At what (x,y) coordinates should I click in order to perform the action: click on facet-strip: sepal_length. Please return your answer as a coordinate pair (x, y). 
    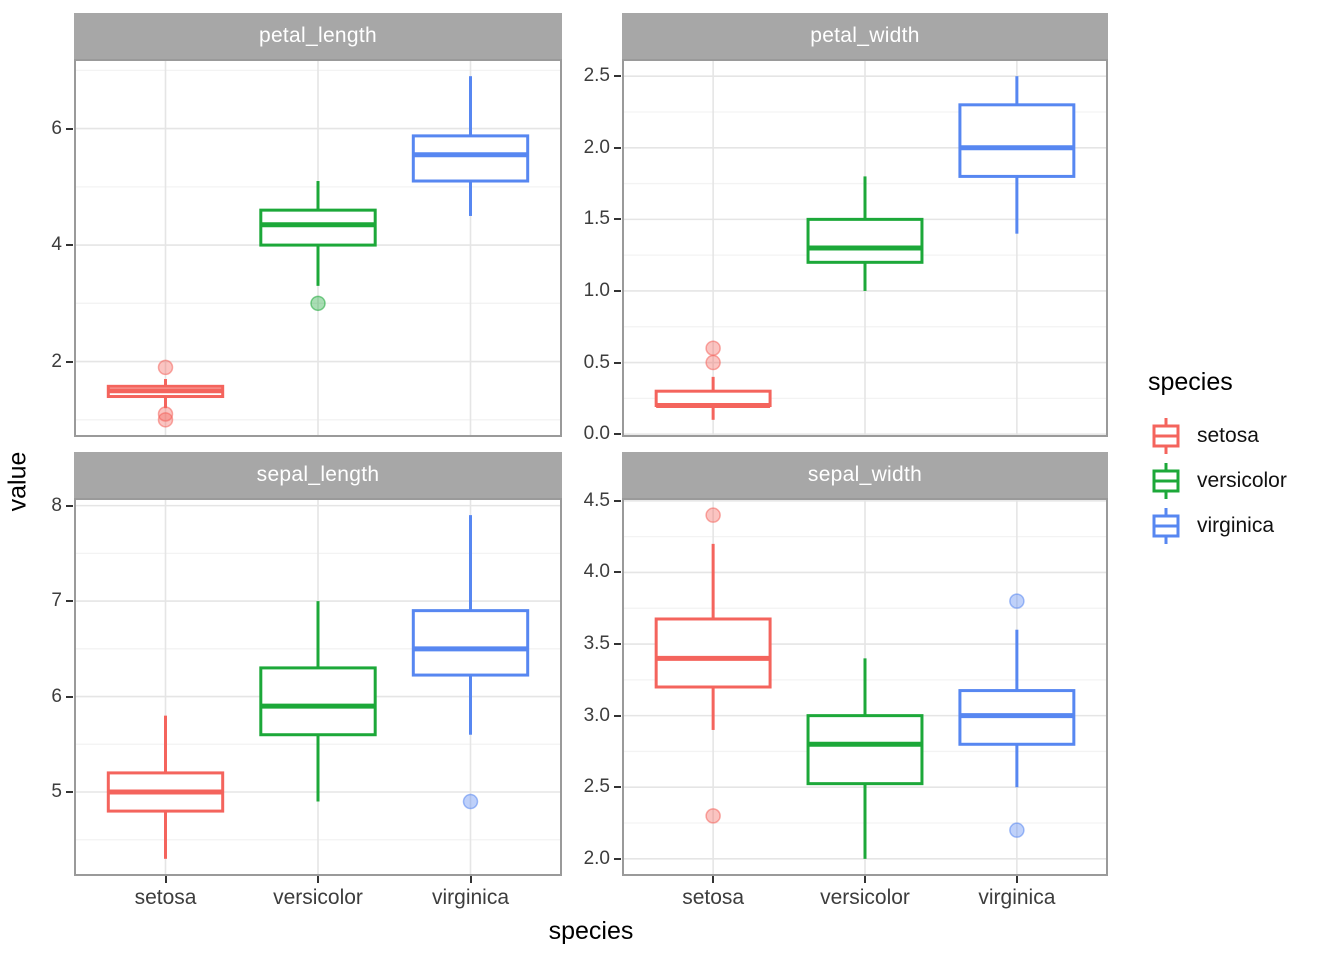
    Looking at the image, I should click on (318, 475).